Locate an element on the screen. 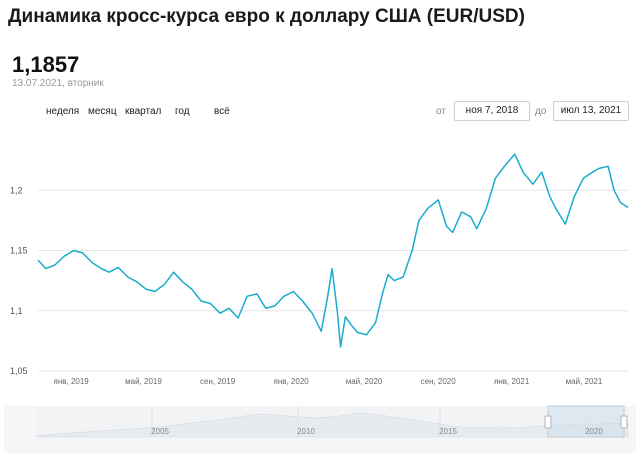 The width and height of the screenshot is (640, 457). x-tick-label: янв, 2020 is located at coordinates (291, 381).